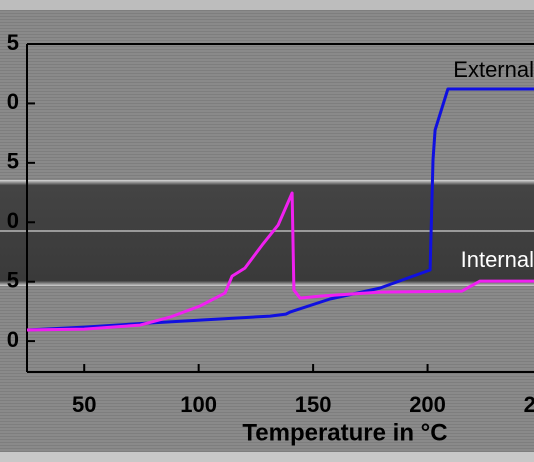 This screenshot has height=462, width=534. What do you see at coordinates (493, 69) in the screenshot?
I see `series-label: External` at bounding box center [493, 69].